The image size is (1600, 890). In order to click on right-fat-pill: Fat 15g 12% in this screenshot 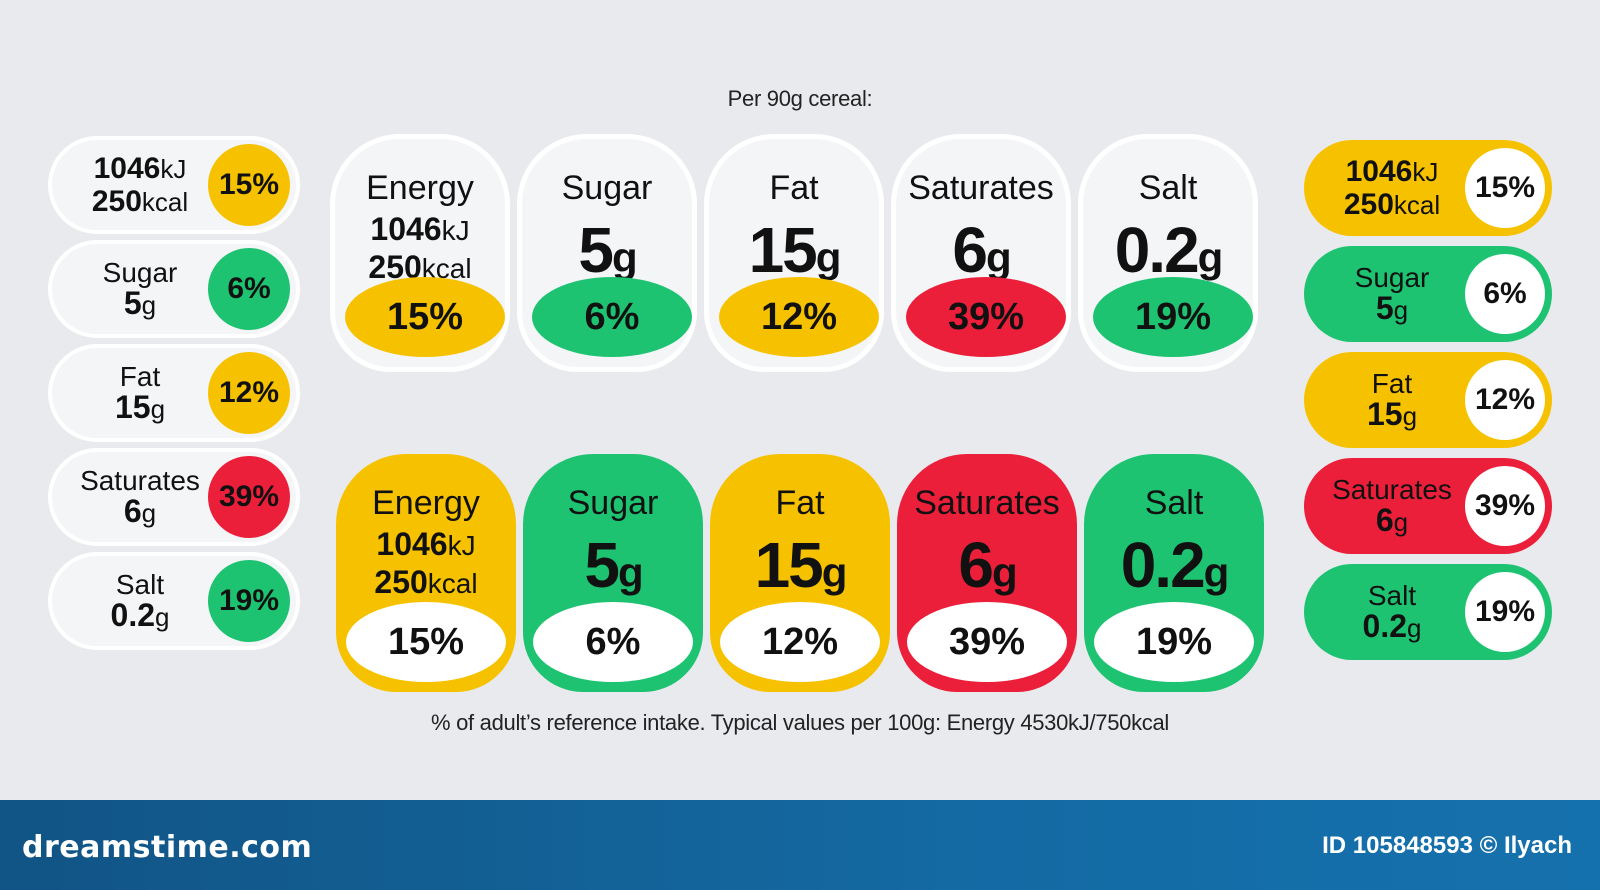, I will do `click(1428, 400)`.